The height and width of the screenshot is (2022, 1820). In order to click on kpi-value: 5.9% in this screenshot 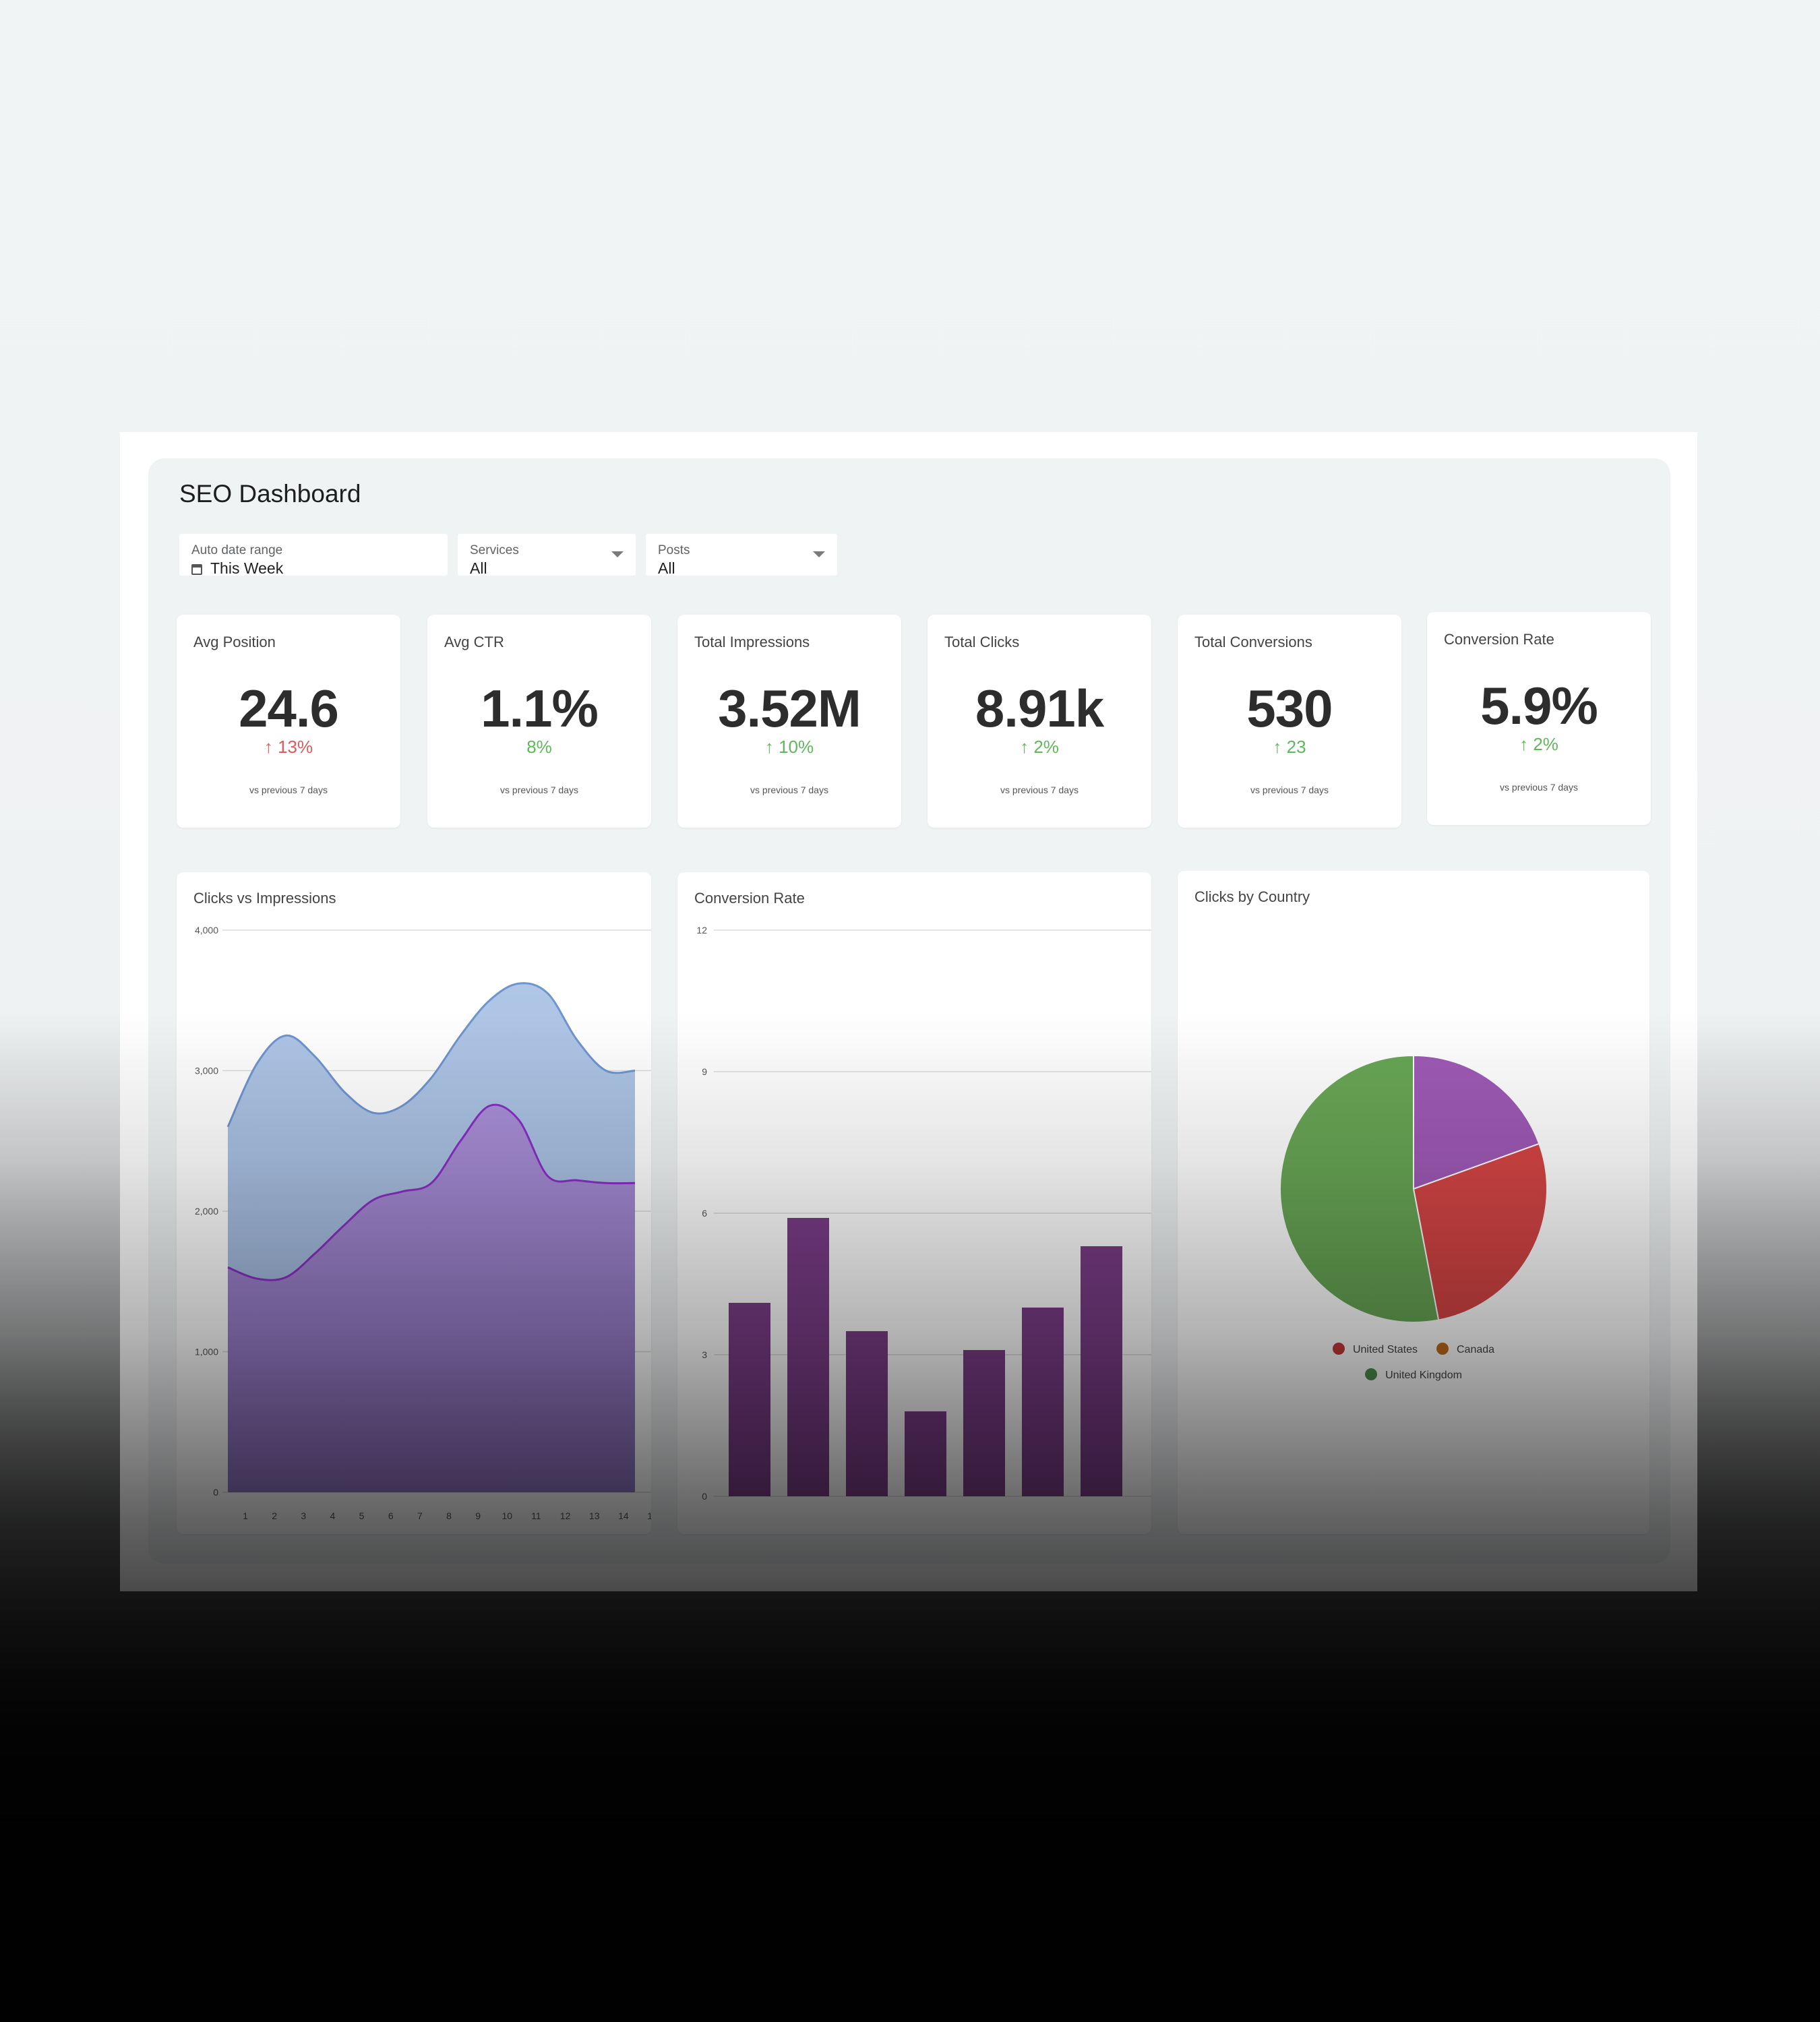, I will do `click(1539, 706)`.